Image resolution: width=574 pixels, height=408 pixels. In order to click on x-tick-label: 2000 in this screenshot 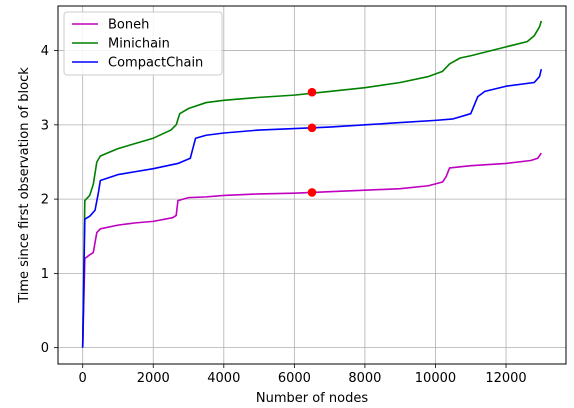, I will do `click(153, 378)`.